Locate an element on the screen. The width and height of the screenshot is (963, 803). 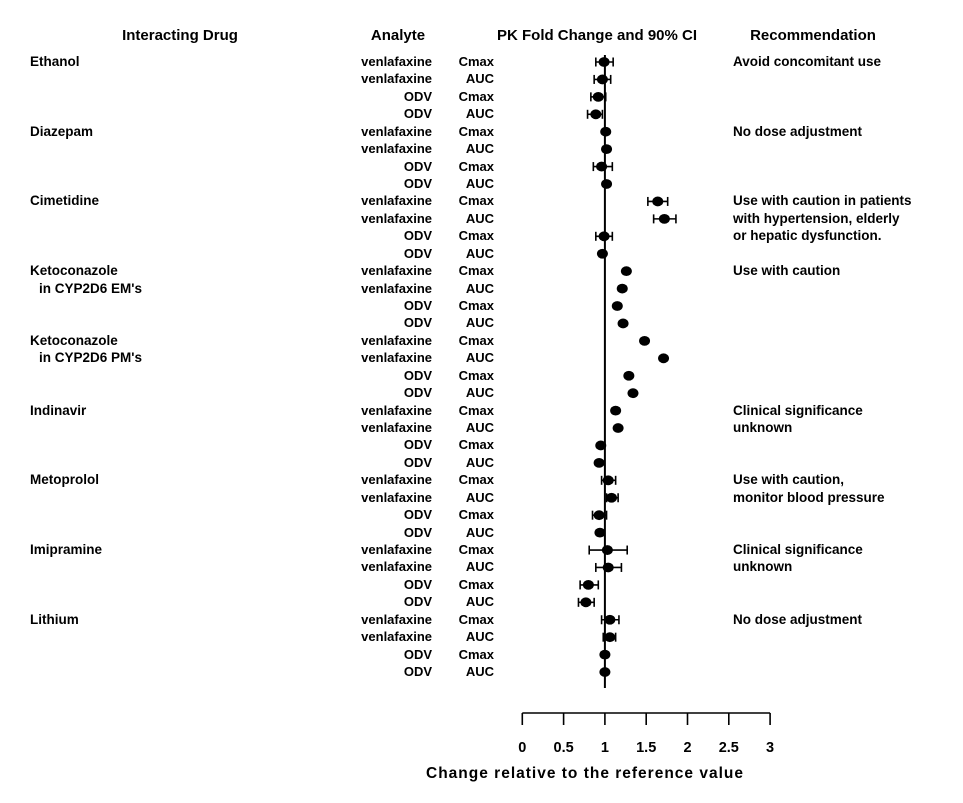
x-axis-tick-label: 3 is located at coordinates (770, 748).